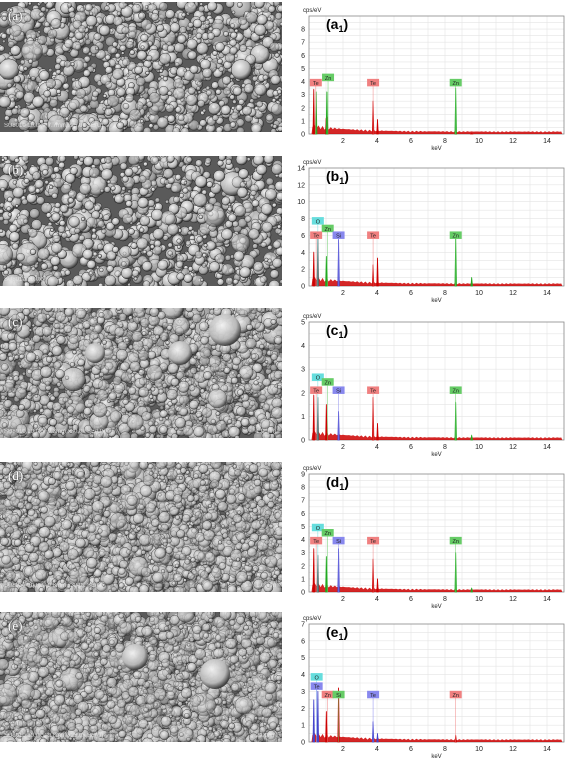 Image resolution: width=574 pixels, height=759 pixels. I want to click on sem-cluster, so click(225, 330).